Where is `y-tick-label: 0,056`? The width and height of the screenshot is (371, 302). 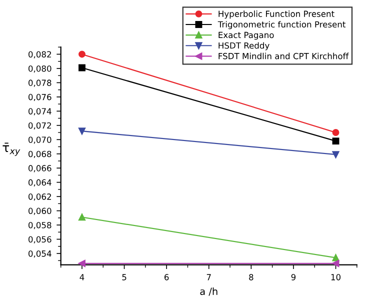 y-tick-label: 0,056 is located at coordinates (40, 240).